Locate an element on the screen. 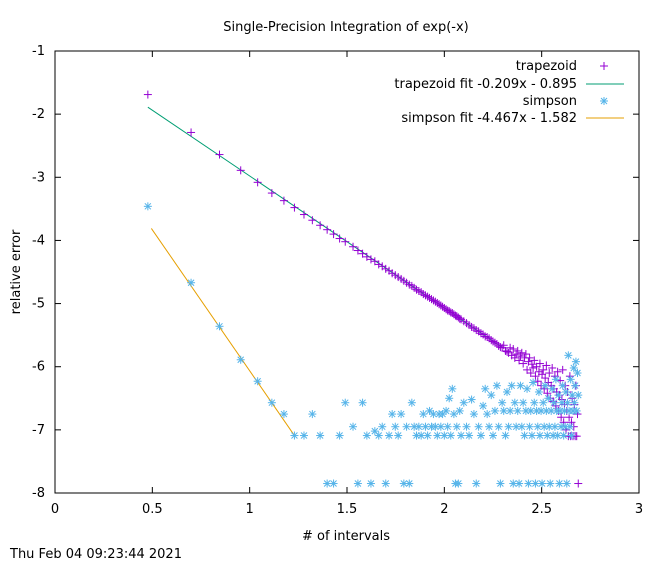 This screenshot has width=663, height=564. timestamp: Thu Feb 04 09:23:44 2021 is located at coordinates (96, 554).